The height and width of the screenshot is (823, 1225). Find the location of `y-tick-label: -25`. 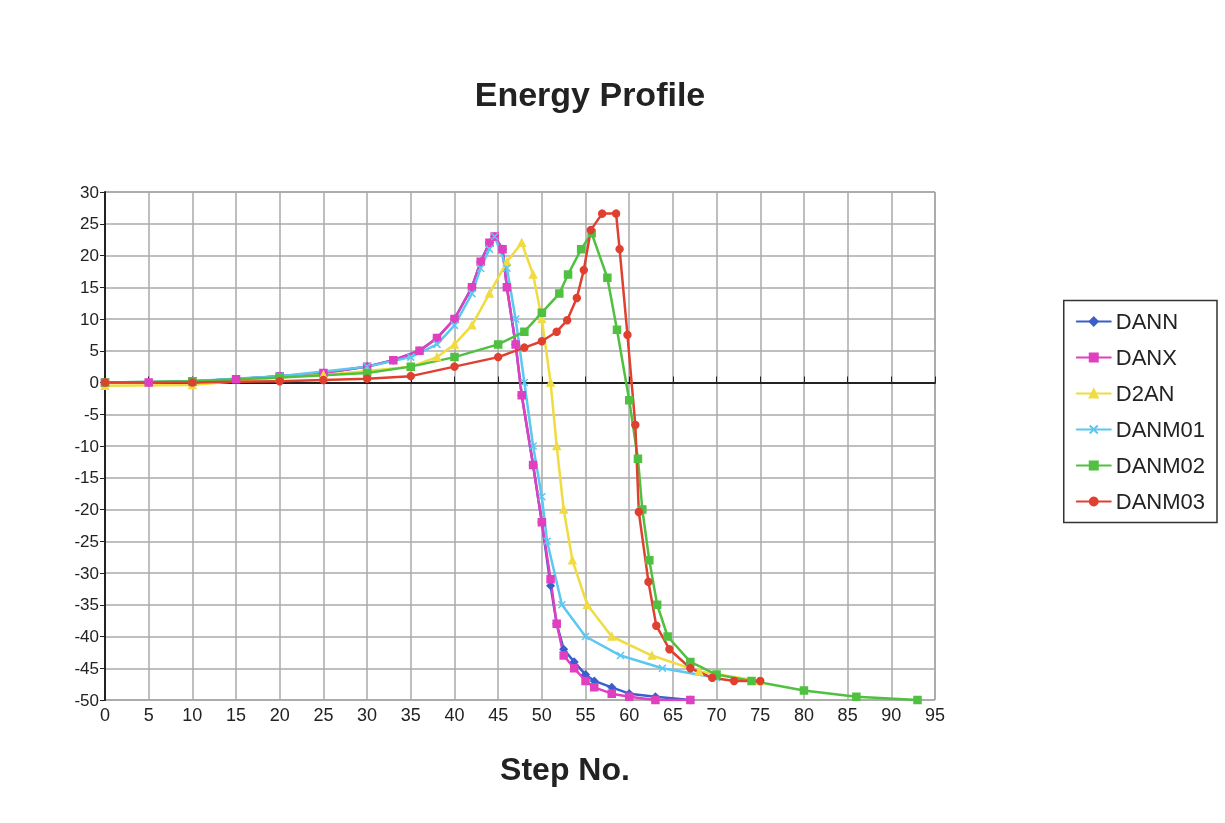

y-tick-label: -25 is located at coordinates (86, 541).